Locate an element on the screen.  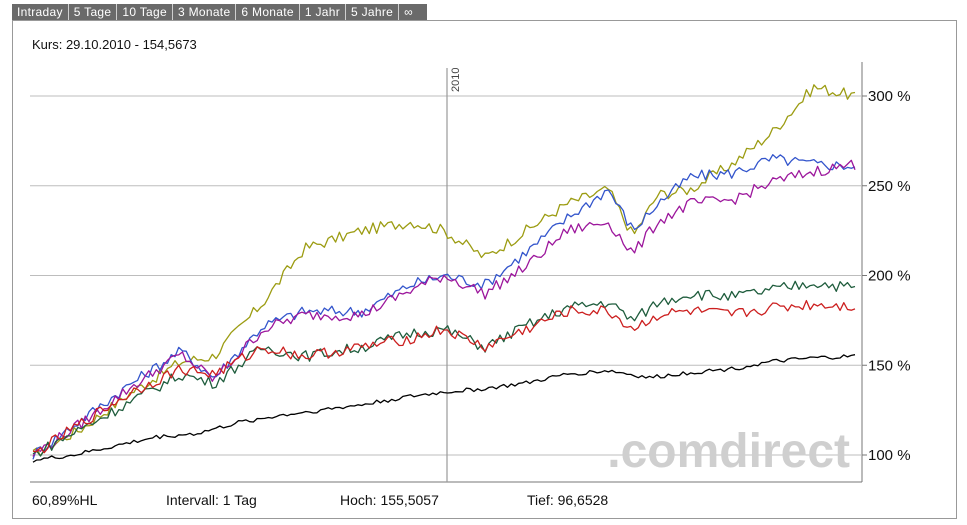
tab-4: 6 Monate is located at coordinates (268, 12).